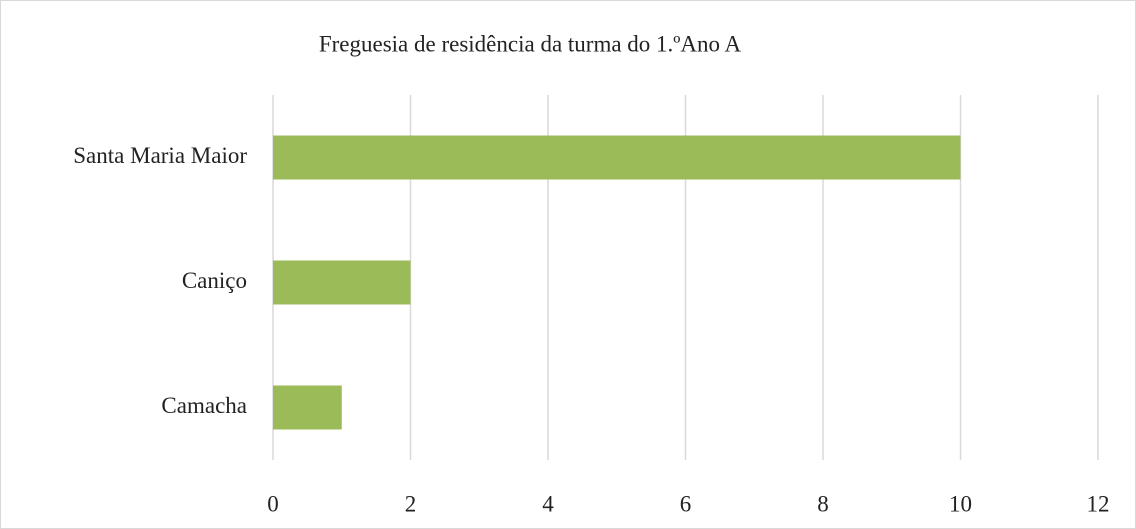 The width and height of the screenshot is (1136, 529). What do you see at coordinates (204, 405) in the screenshot?
I see `y-tick-label: Camacha` at bounding box center [204, 405].